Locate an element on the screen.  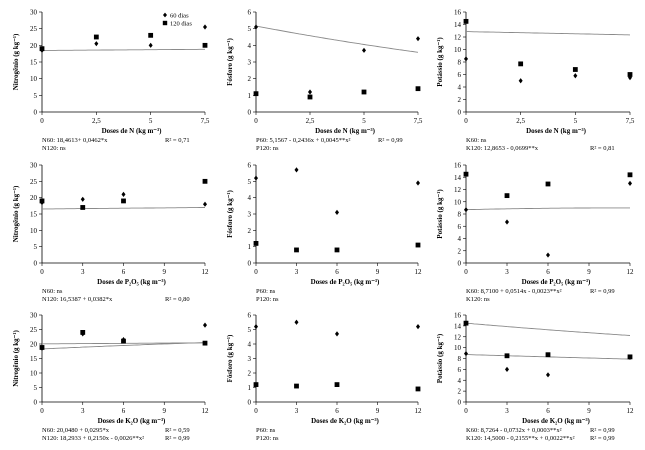
equation-2: N120: ns is located at coordinates (54, 148).